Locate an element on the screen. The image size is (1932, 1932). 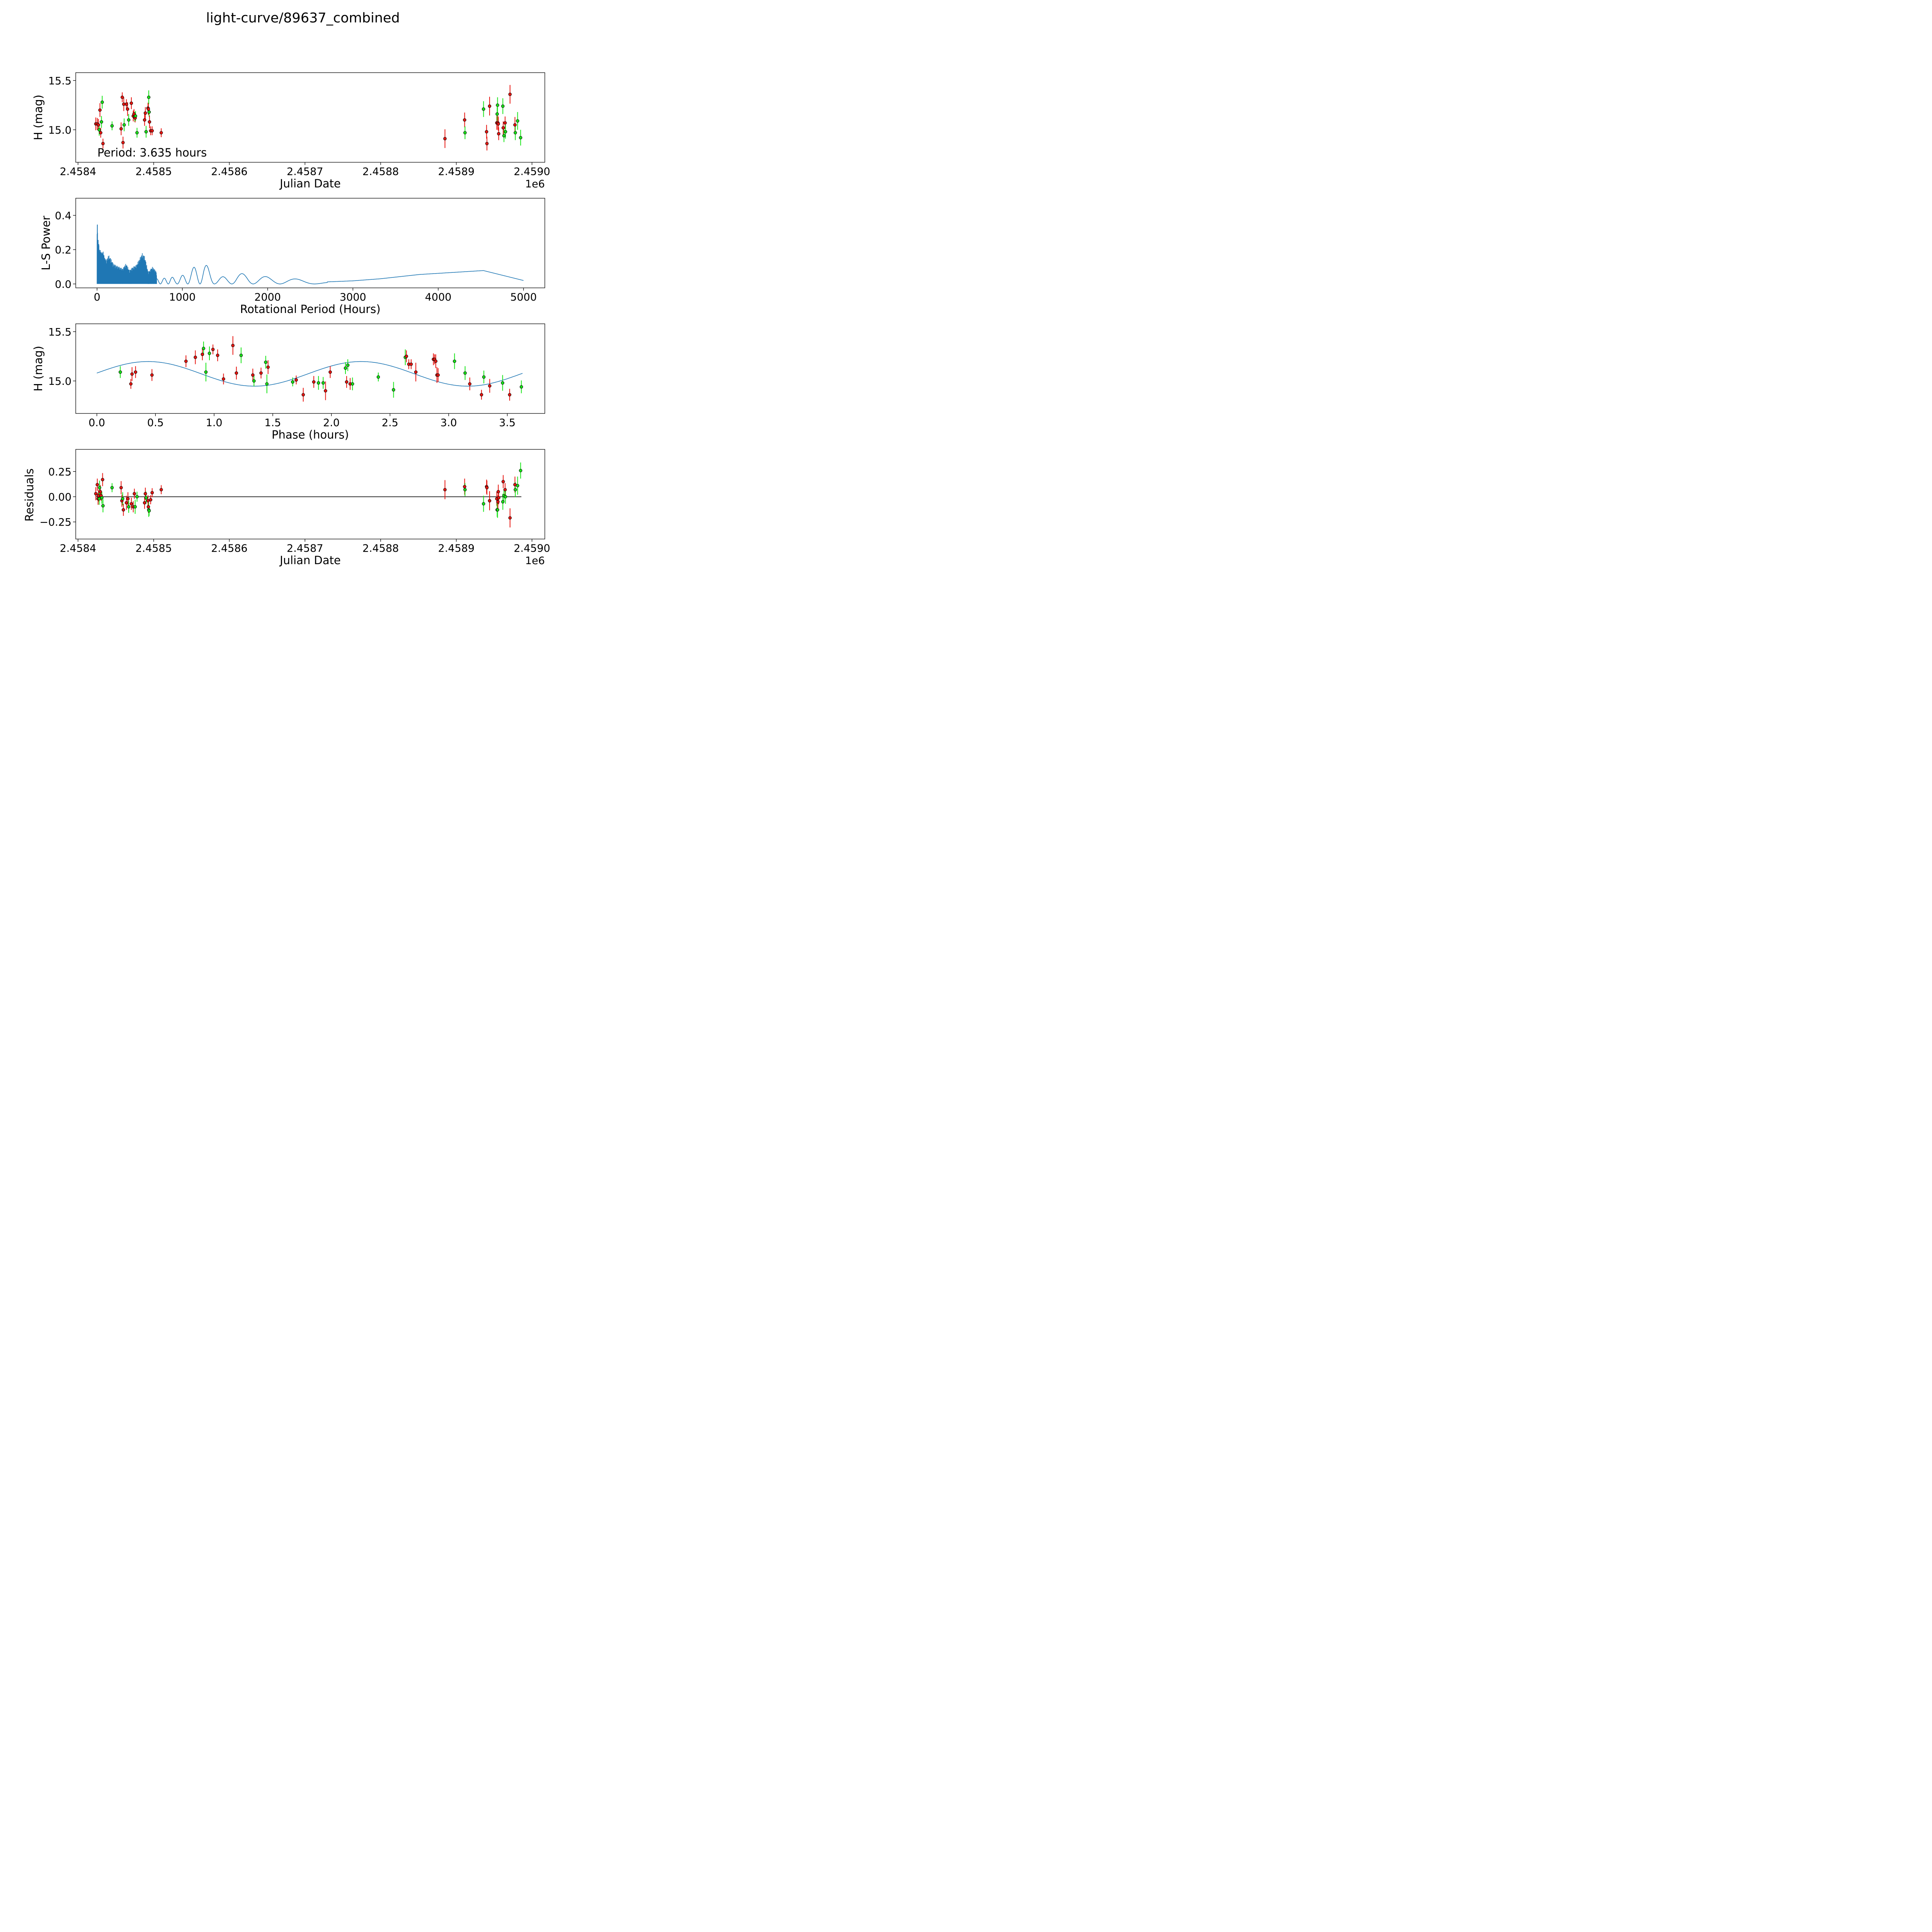
x-tick-label: 2.4588 is located at coordinates (381, 549).